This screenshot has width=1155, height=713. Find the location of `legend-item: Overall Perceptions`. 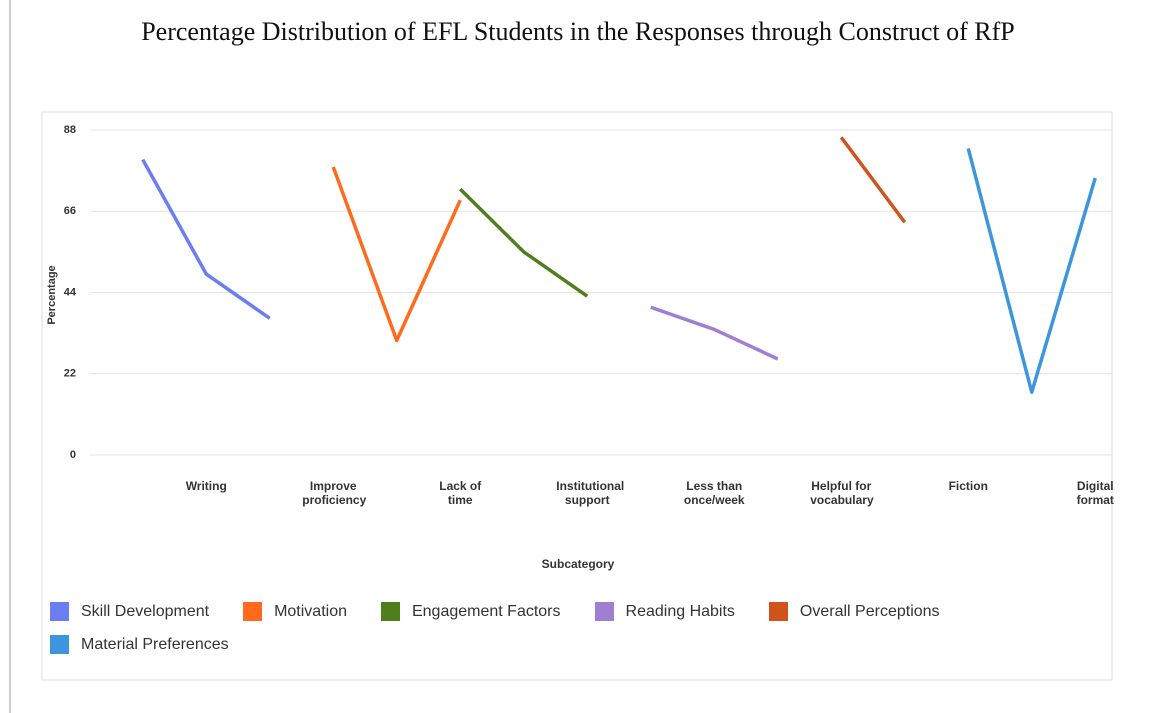

legend-item: Overall Perceptions is located at coordinates (854, 611).